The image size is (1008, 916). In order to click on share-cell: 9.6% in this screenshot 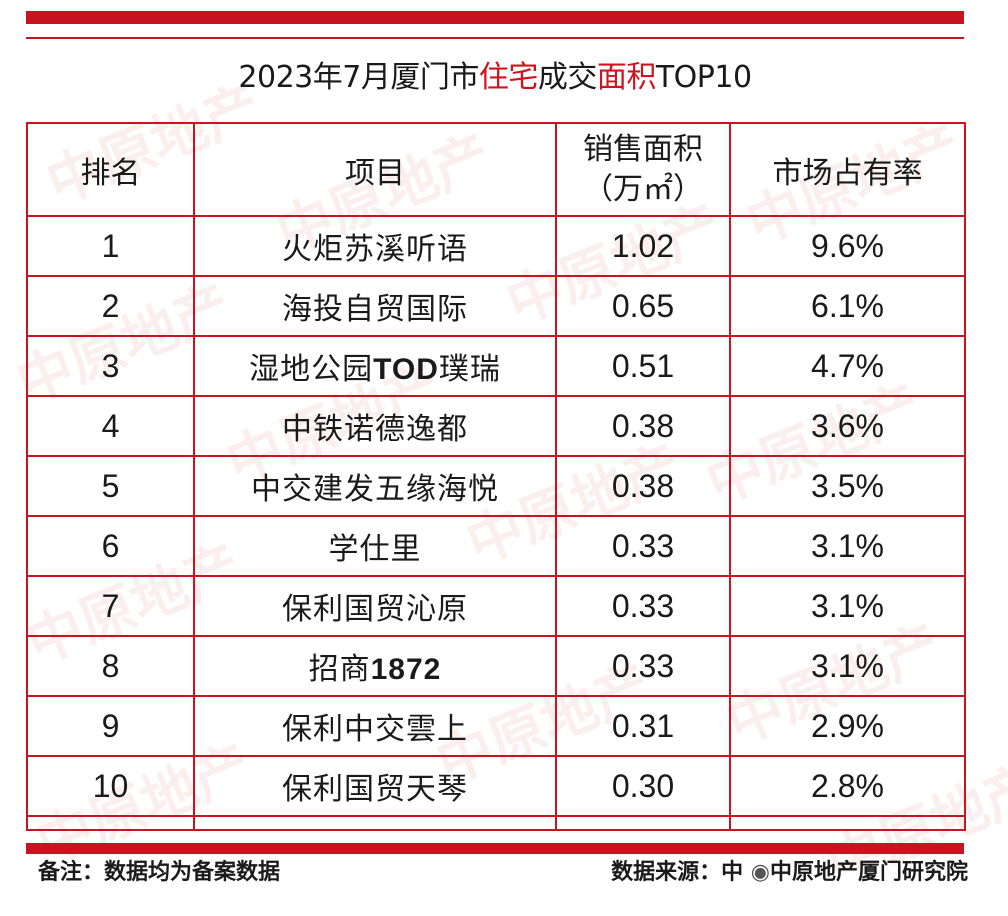, I will do `click(847, 246)`.